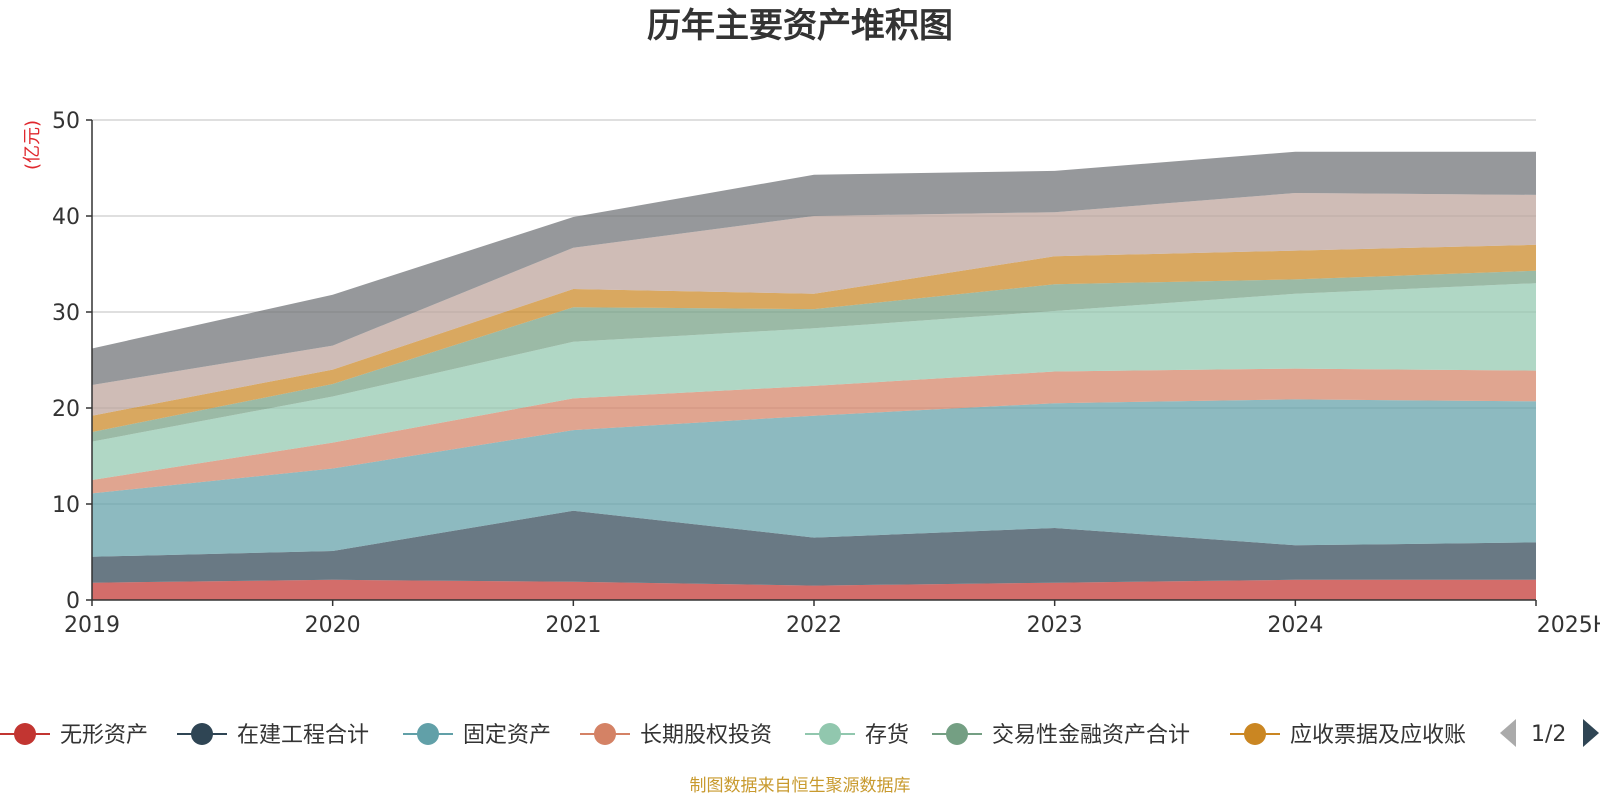  Describe the element at coordinates (66, 217) in the screenshot. I see `y-tick-label: 40` at that location.